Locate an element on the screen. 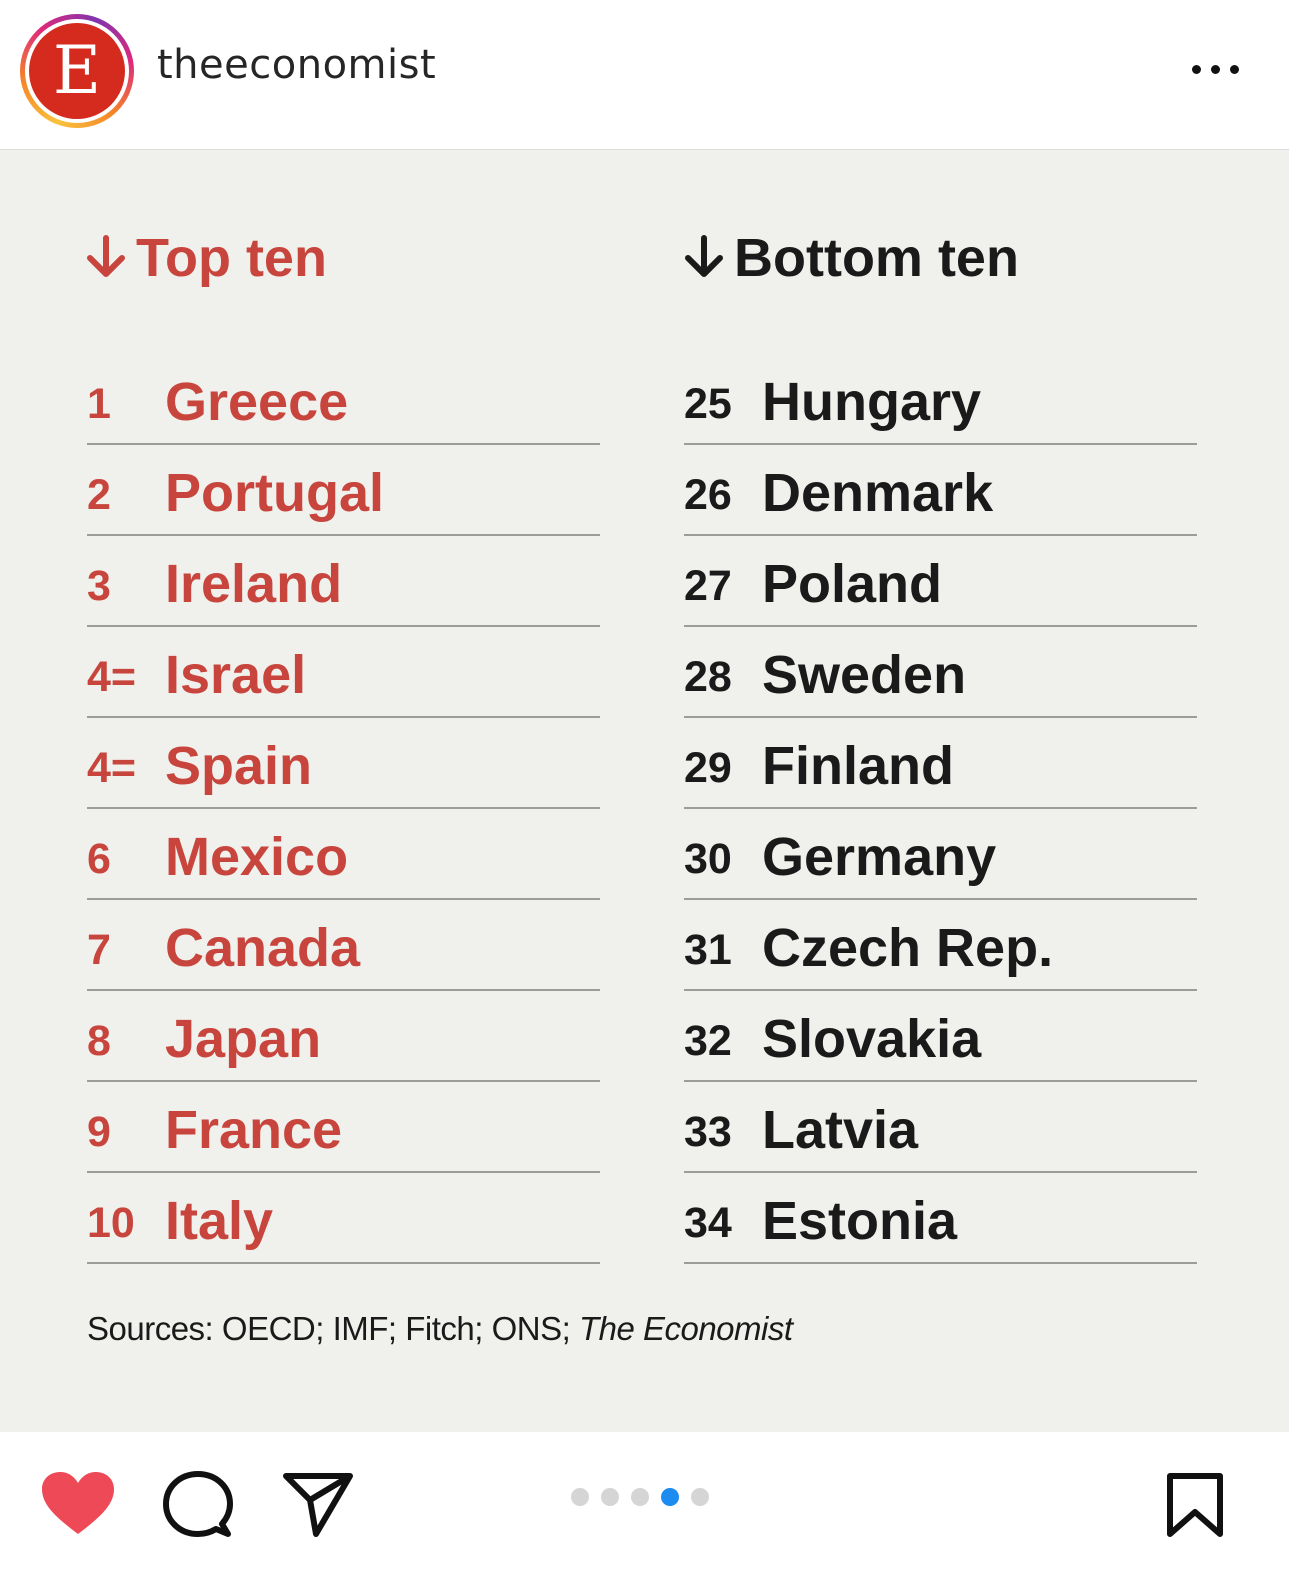 This screenshot has width=1289, height=1579. list-item: 27 Poland is located at coordinates (940, 582).